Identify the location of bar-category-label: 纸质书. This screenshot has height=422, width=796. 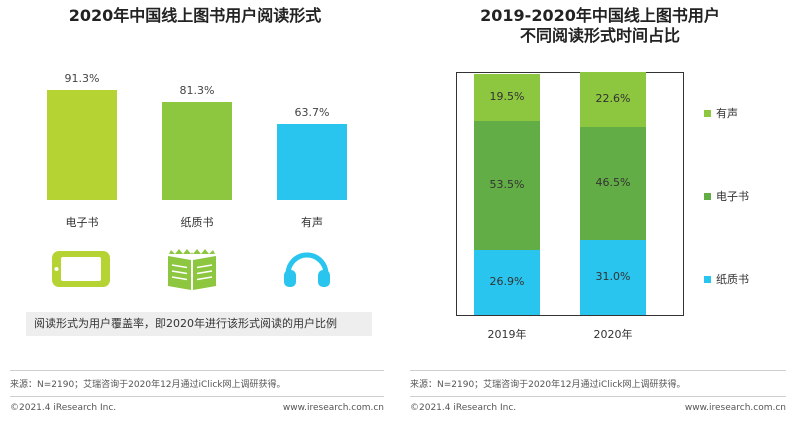
(197, 222).